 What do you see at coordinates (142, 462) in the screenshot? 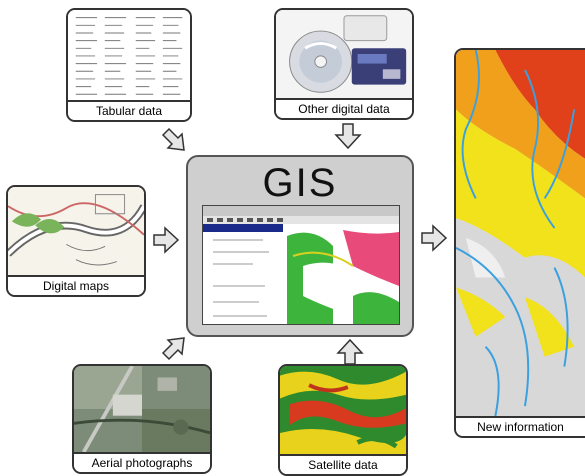
I see `aerial-photographs-label: Aerial photographs` at bounding box center [142, 462].